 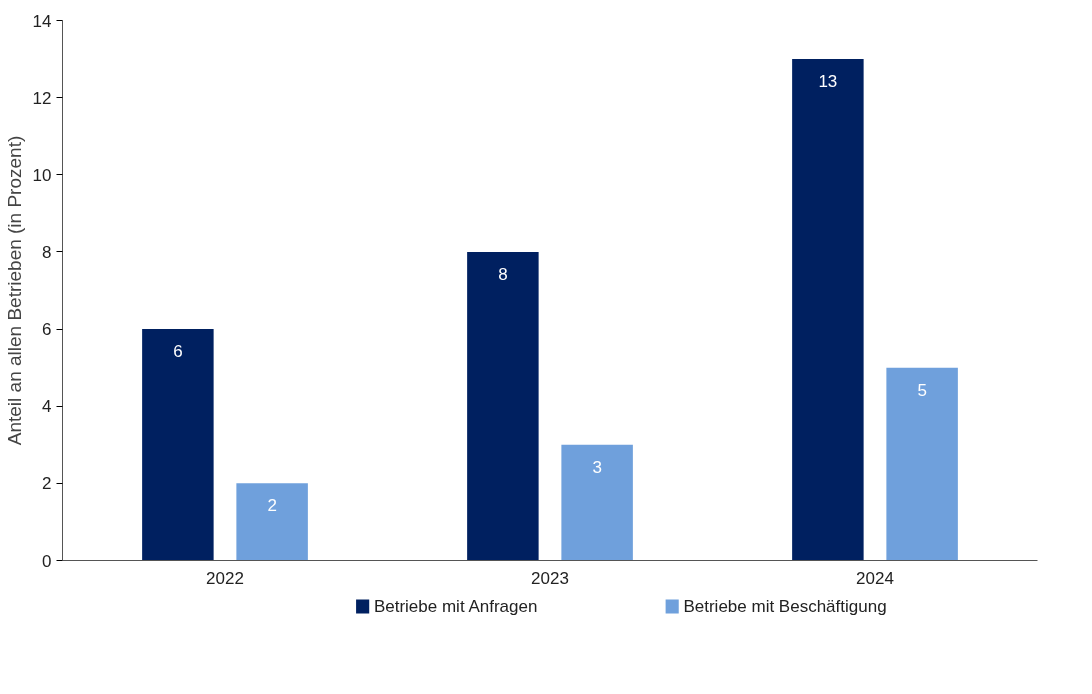 I want to click on data-label: 13, so click(x=828, y=82).